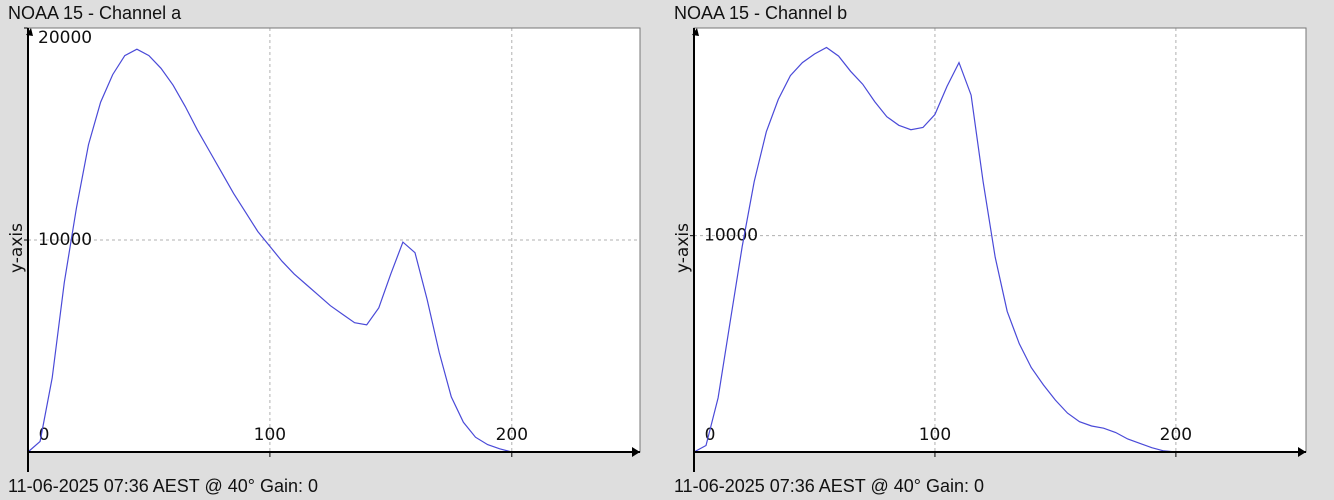 The height and width of the screenshot is (500, 1334). Describe the element at coordinates (65, 38) in the screenshot. I see `y-tick-label: 20000` at that location.